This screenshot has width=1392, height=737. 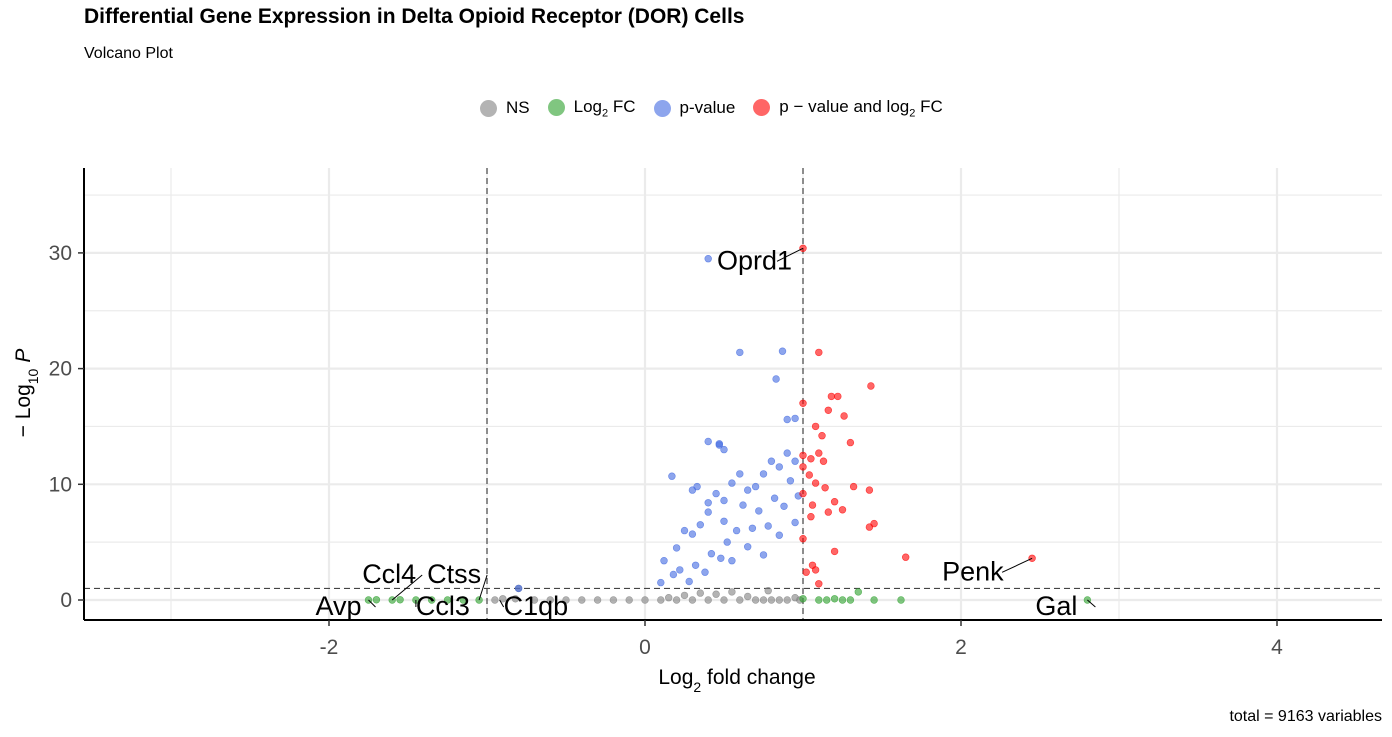 I want to click on x-tick-label: 2, so click(x=961, y=647).